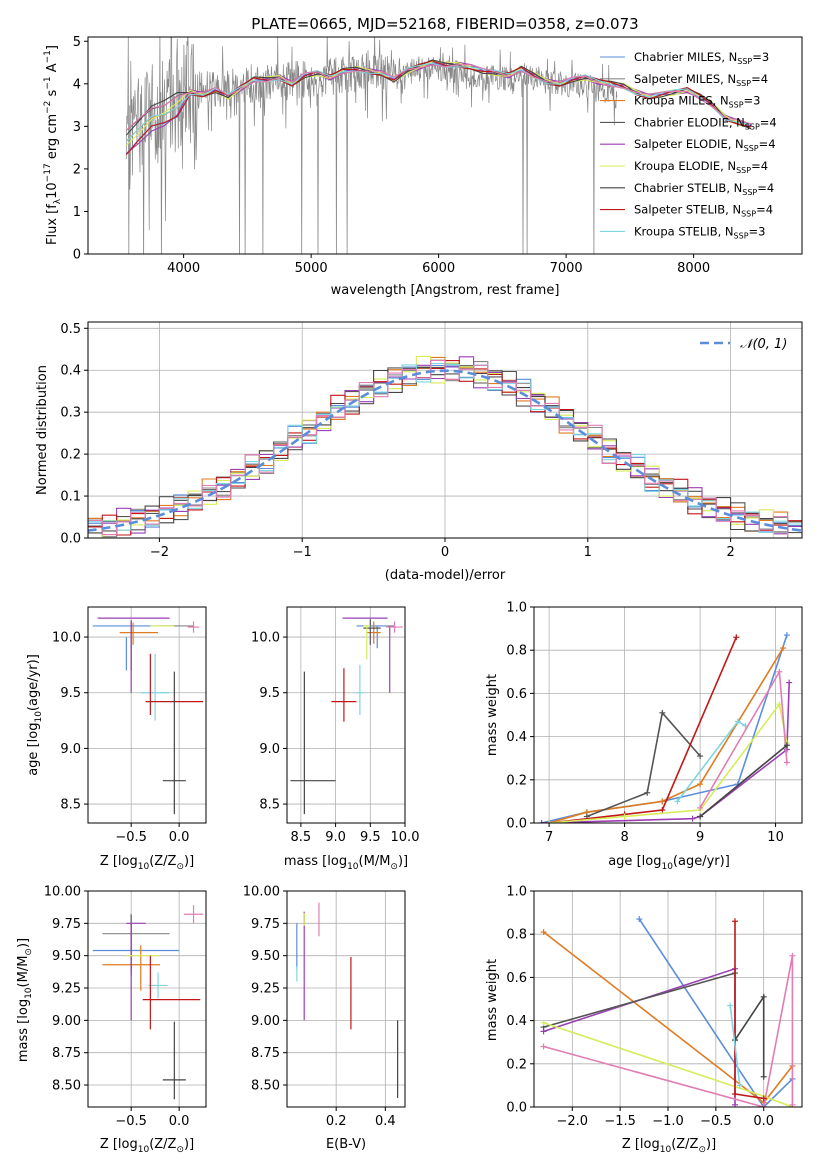 This screenshot has height=1170, width=819. Describe the element at coordinates (70, 371) in the screenshot. I see `y-tick-label: 0.4` at that location.